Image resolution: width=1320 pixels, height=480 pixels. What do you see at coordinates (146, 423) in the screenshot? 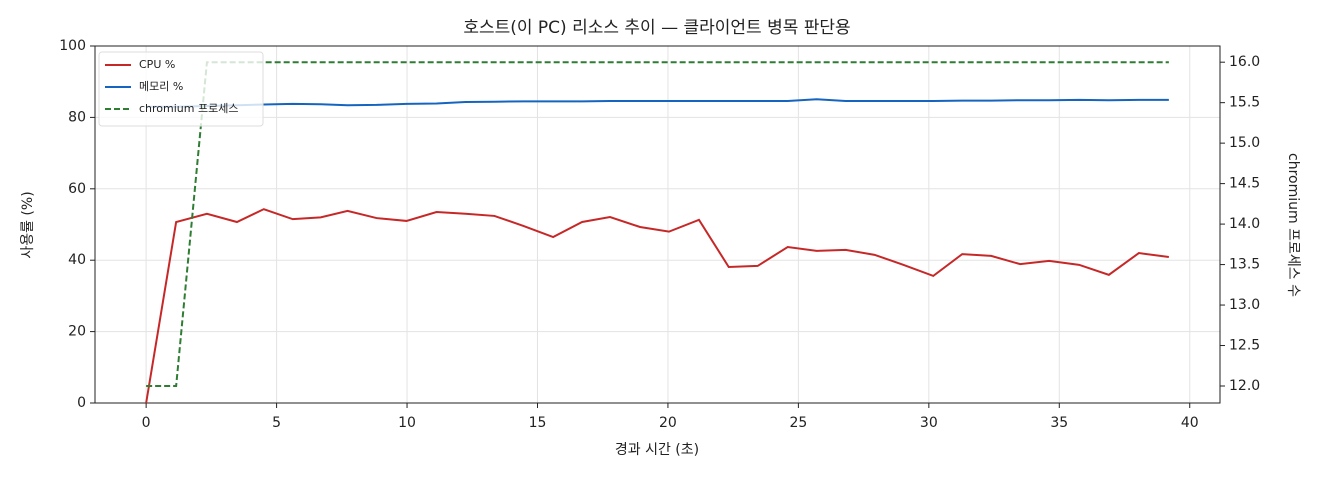
I see `x-tick-label: 0` at bounding box center [146, 423].